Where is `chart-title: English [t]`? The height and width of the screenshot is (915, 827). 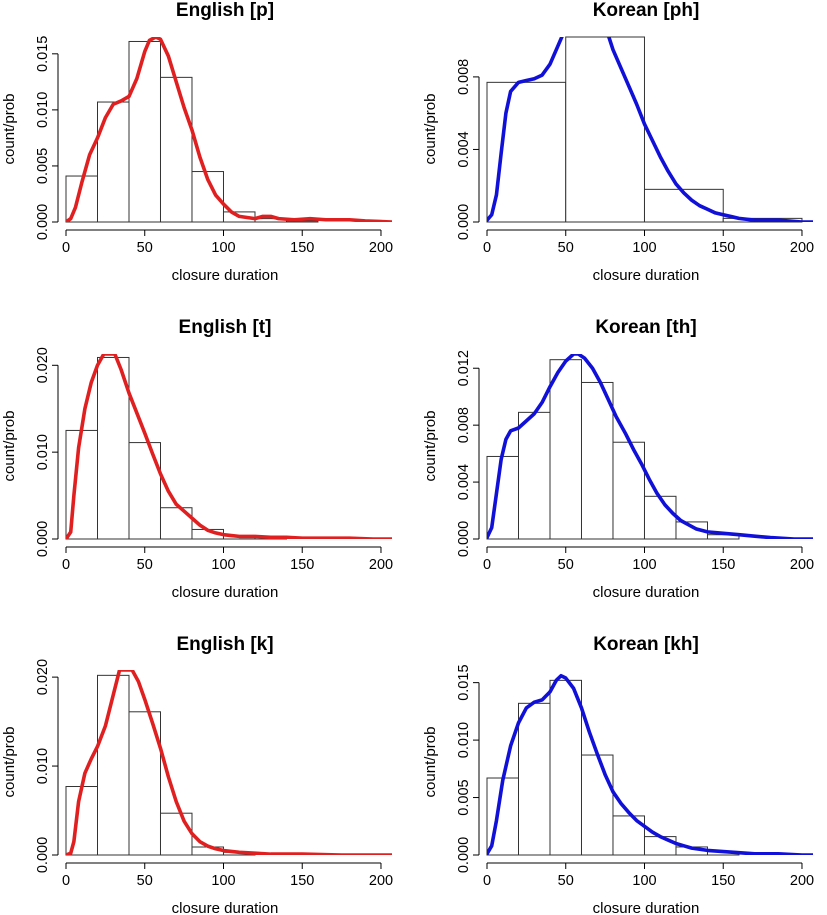
chart-title: English [t] is located at coordinates (225, 327).